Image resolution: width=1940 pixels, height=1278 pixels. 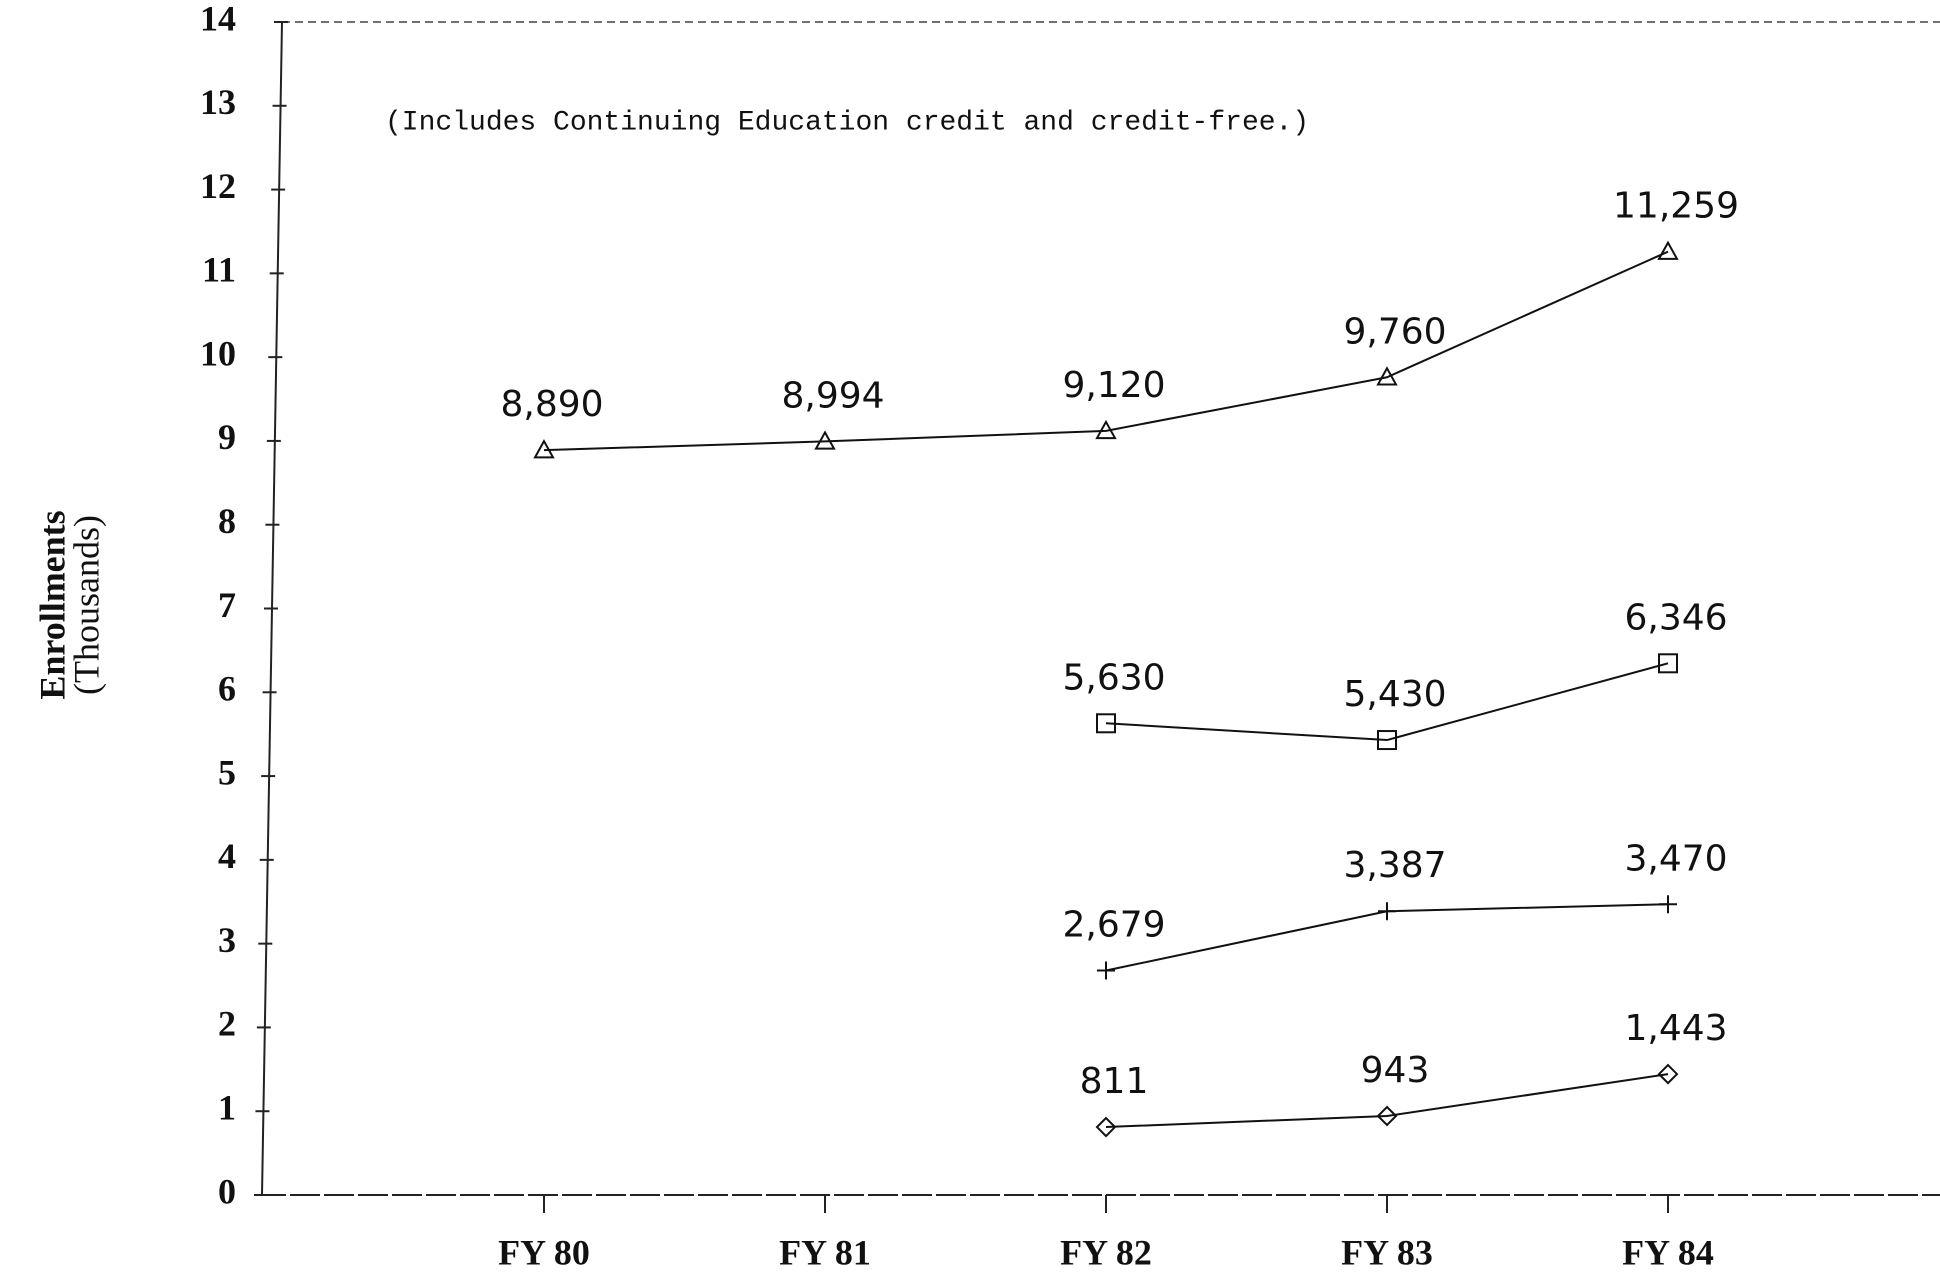 What do you see at coordinates (1113, 677) in the screenshot?
I see `data-label: 5,630` at bounding box center [1113, 677].